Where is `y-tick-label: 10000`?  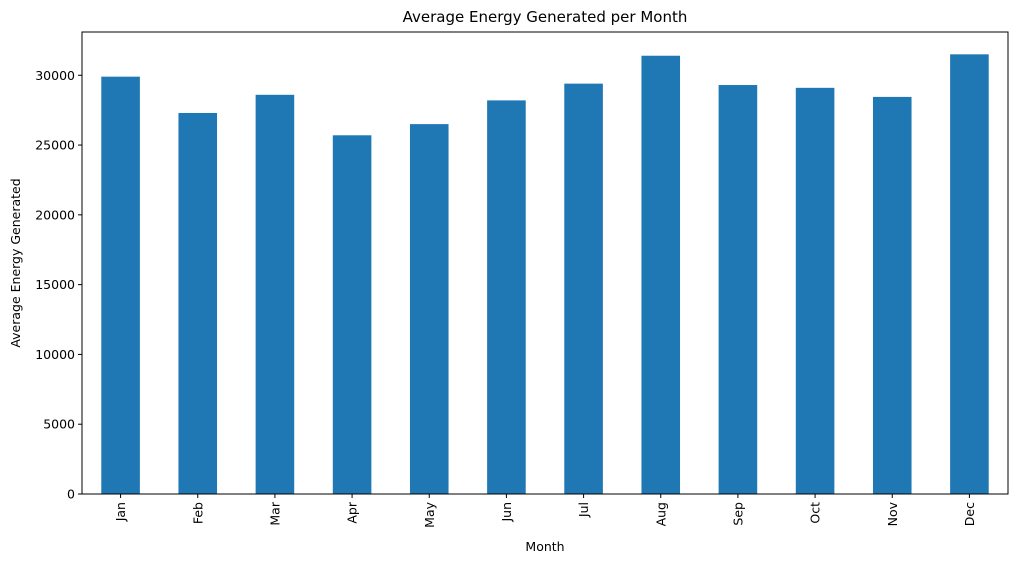 y-tick-label: 10000 is located at coordinates (55, 354).